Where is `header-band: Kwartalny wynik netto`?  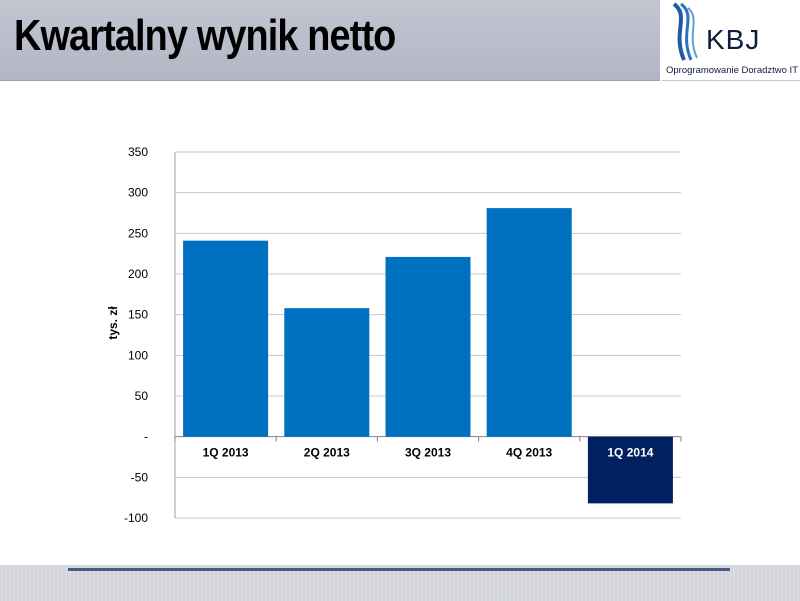 header-band: Kwartalny wynik netto is located at coordinates (330, 40).